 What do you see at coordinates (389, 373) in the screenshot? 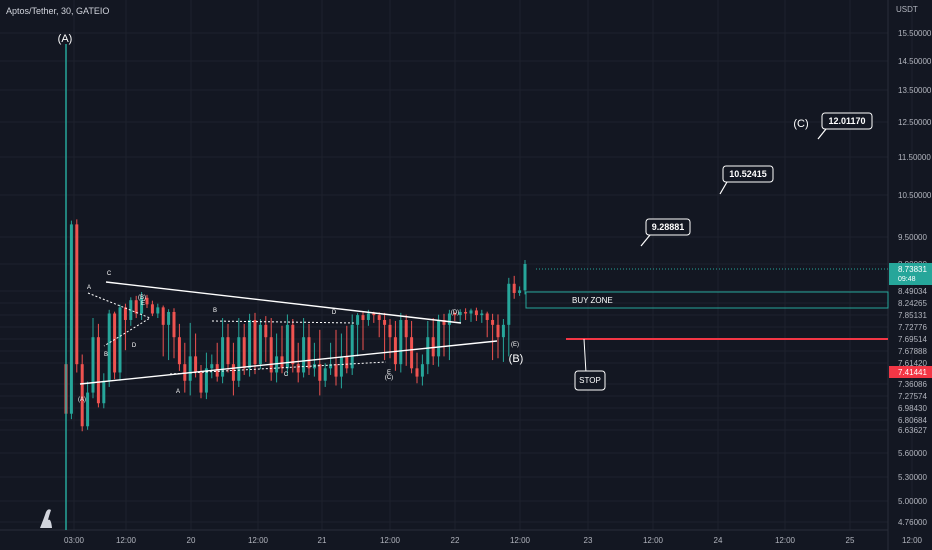
I see `minor-wave-label: E` at bounding box center [389, 373].